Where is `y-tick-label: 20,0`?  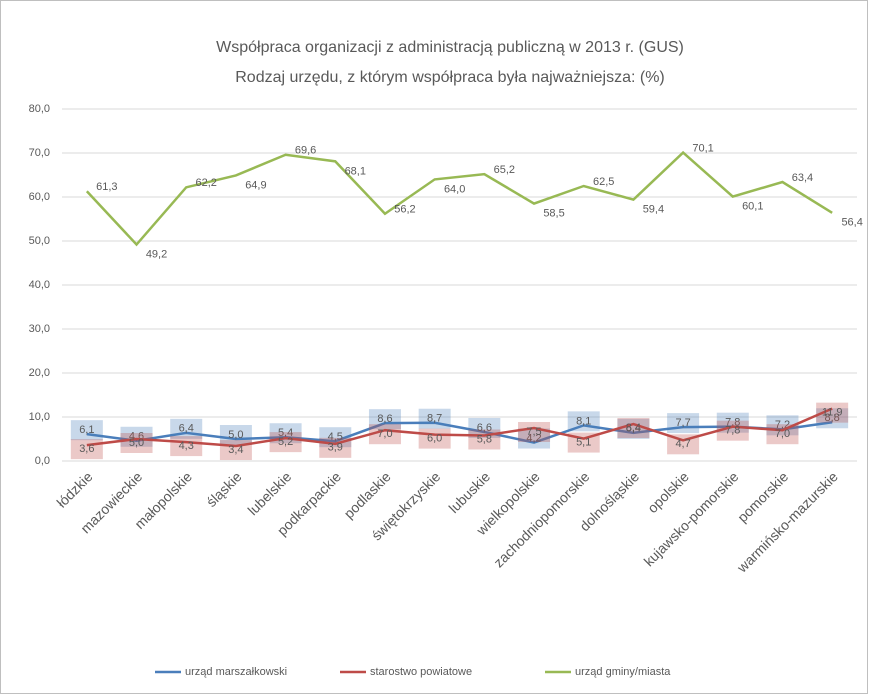 y-tick-label: 20,0 is located at coordinates (39, 373).